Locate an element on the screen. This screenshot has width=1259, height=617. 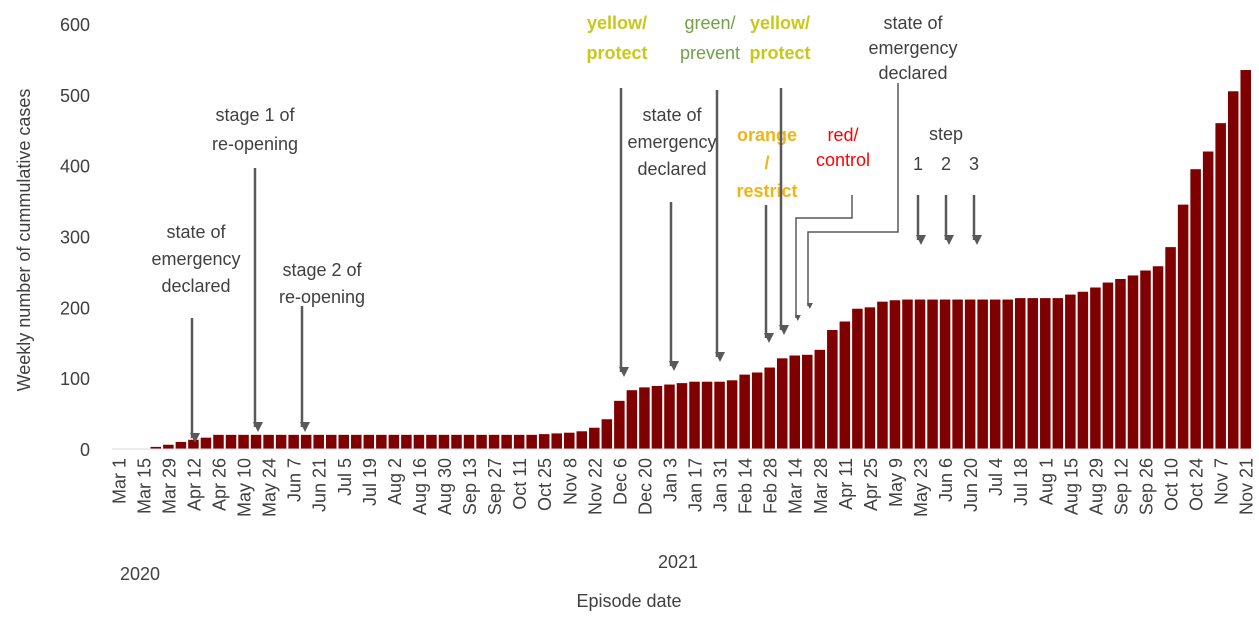
x-tick-label: May 24 is located at coordinates (270, 487).